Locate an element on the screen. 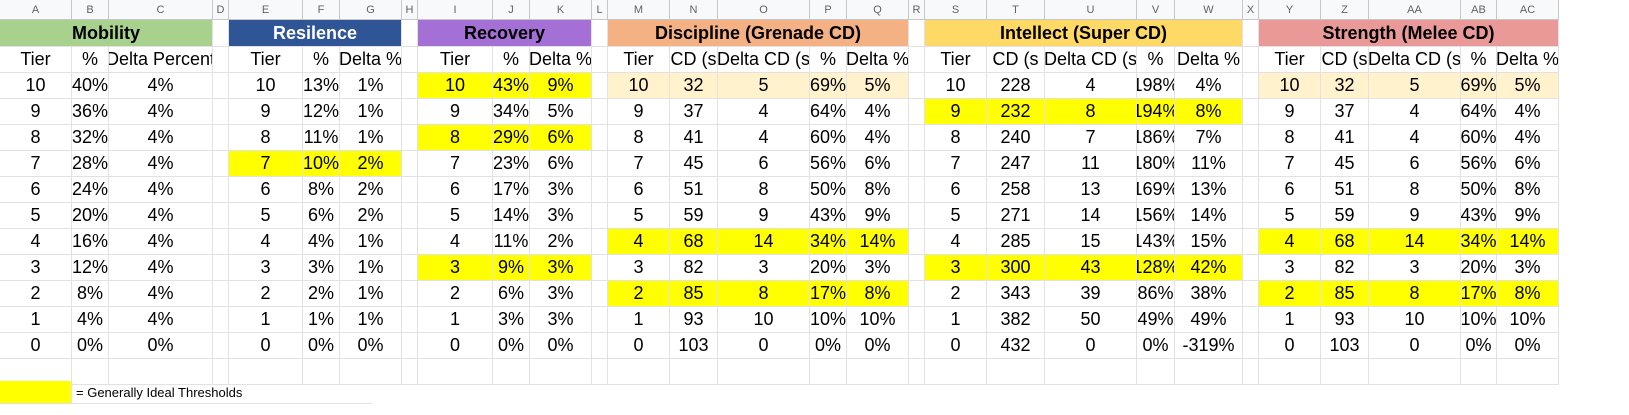 The image size is (1629, 415). table-cell: 10% is located at coordinates (828, 320).